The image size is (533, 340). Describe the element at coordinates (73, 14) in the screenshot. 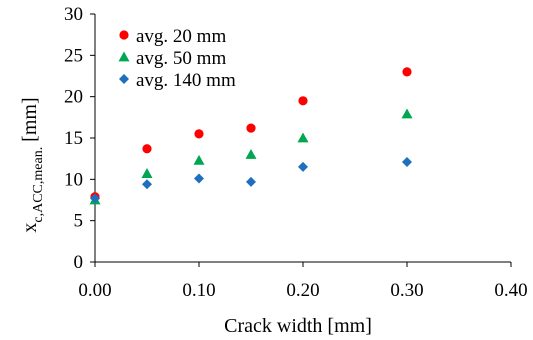

I see `y-tick-label: 30` at that location.